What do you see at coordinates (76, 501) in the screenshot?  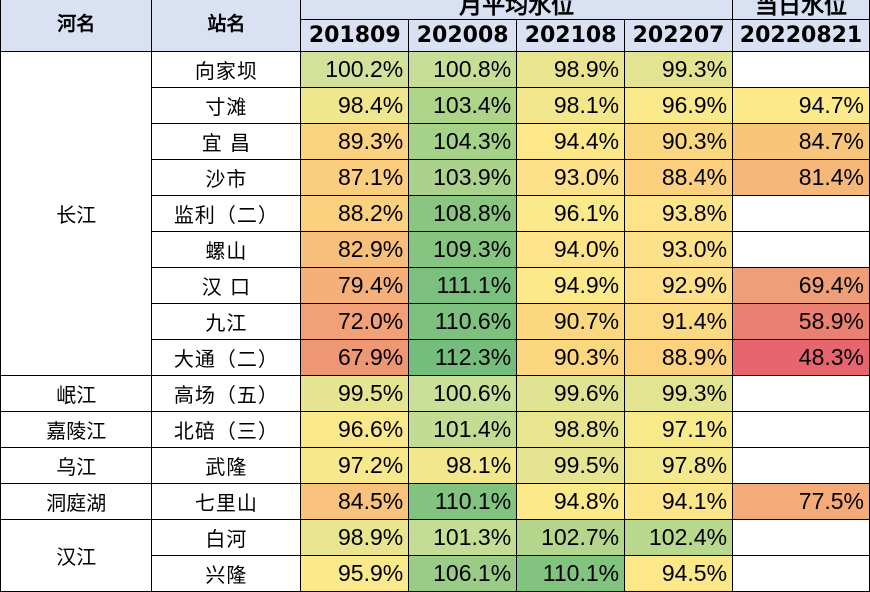 I see `river-cell: 洞庭湖` at bounding box center [76, 501].